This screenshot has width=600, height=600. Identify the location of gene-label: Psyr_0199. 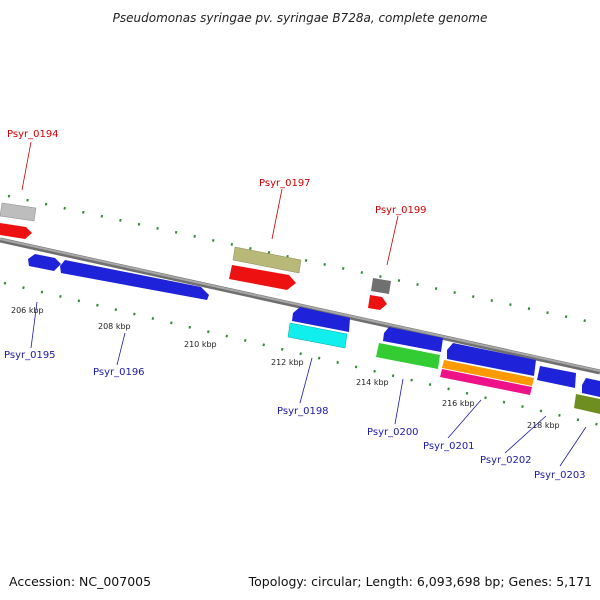
(401, 210).